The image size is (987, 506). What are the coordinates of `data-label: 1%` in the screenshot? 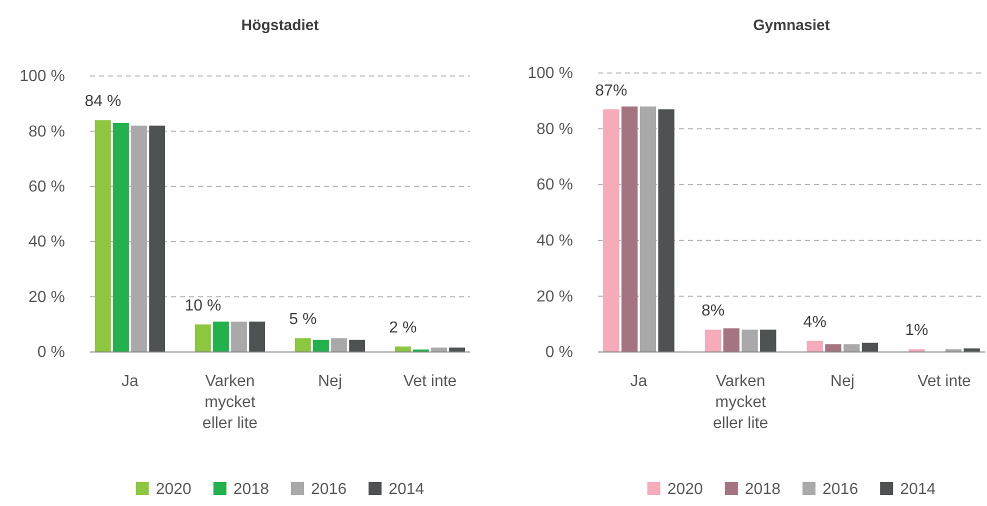 It's located at (916, 331).